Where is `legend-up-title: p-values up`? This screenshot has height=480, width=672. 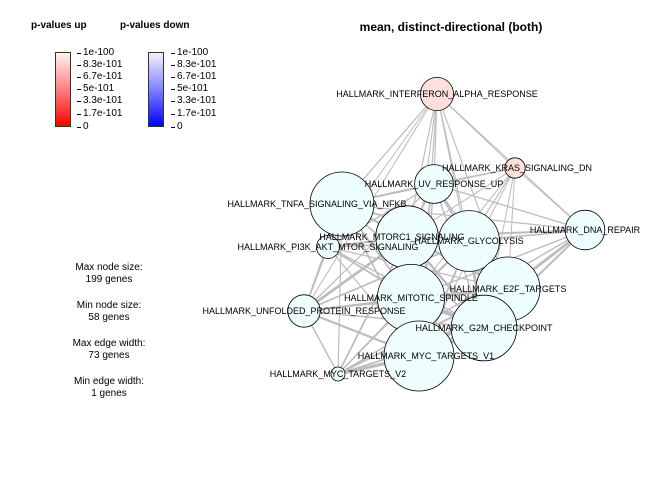
legend-up-title: p-values up is located at coordinates (59, 25).